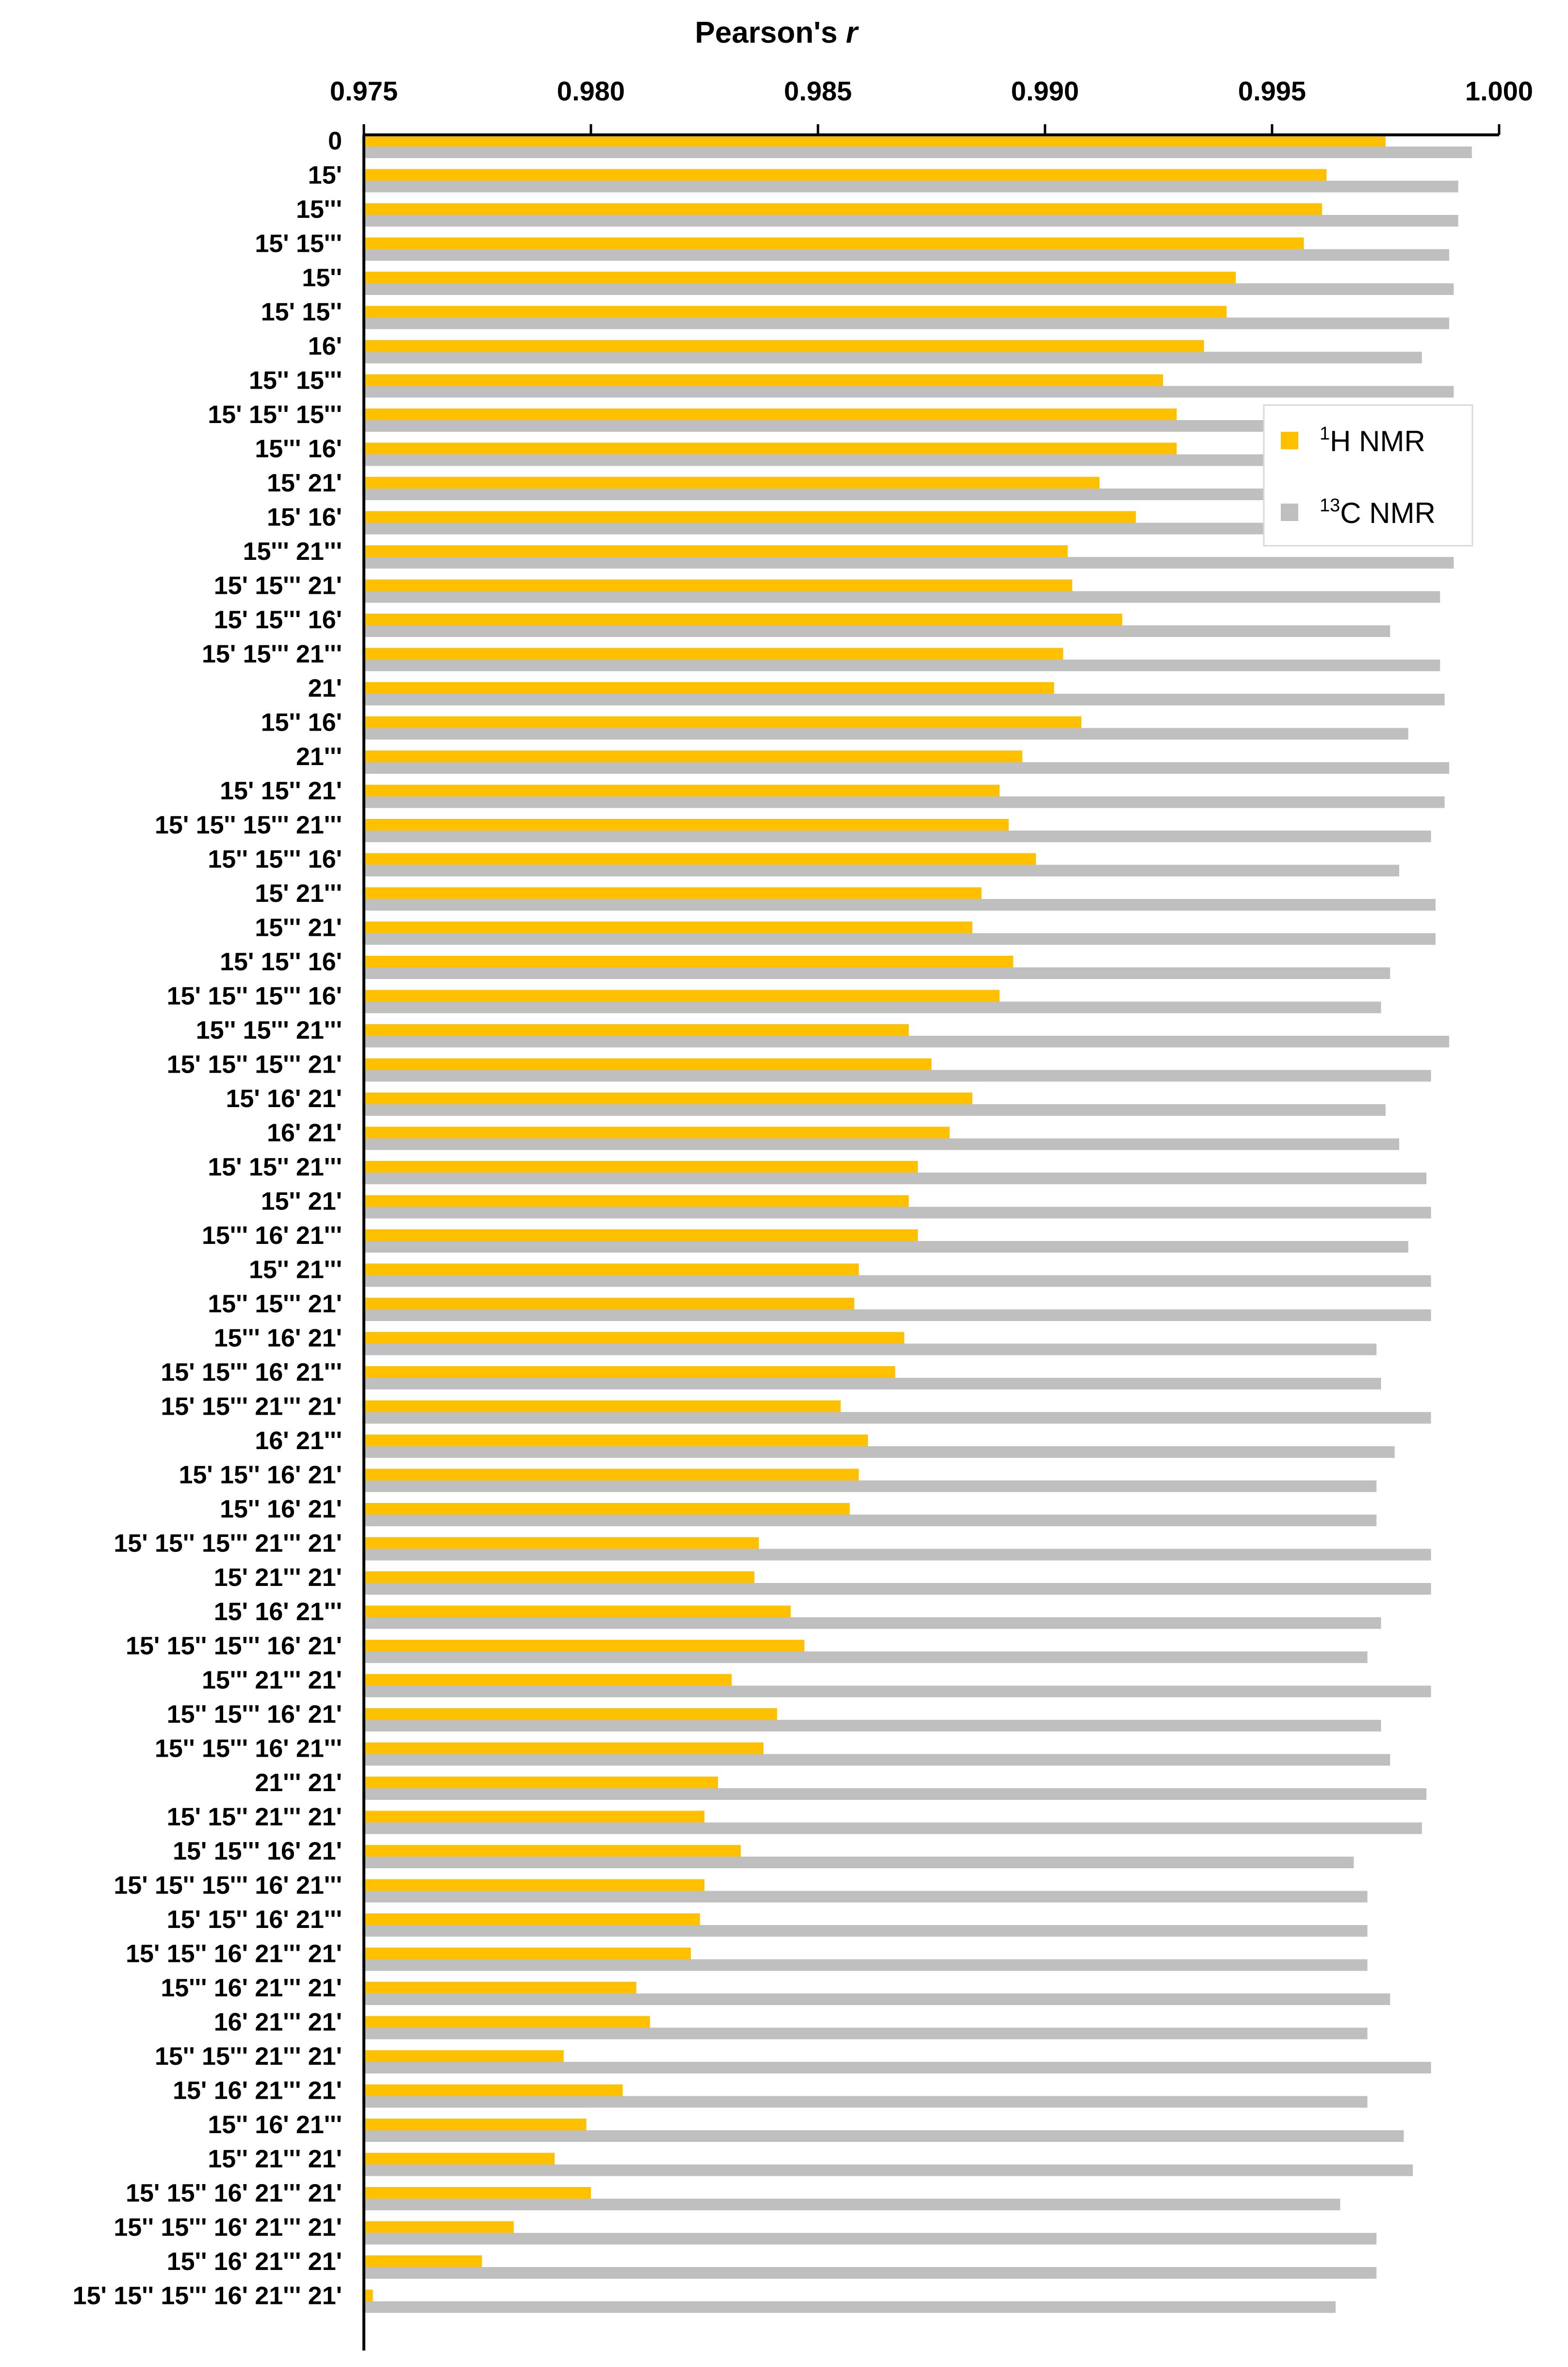 Image resolution: width=1568 pixels, height=2367 pixels. I want to click on legend-text: H NMR, so click(1377, 441).